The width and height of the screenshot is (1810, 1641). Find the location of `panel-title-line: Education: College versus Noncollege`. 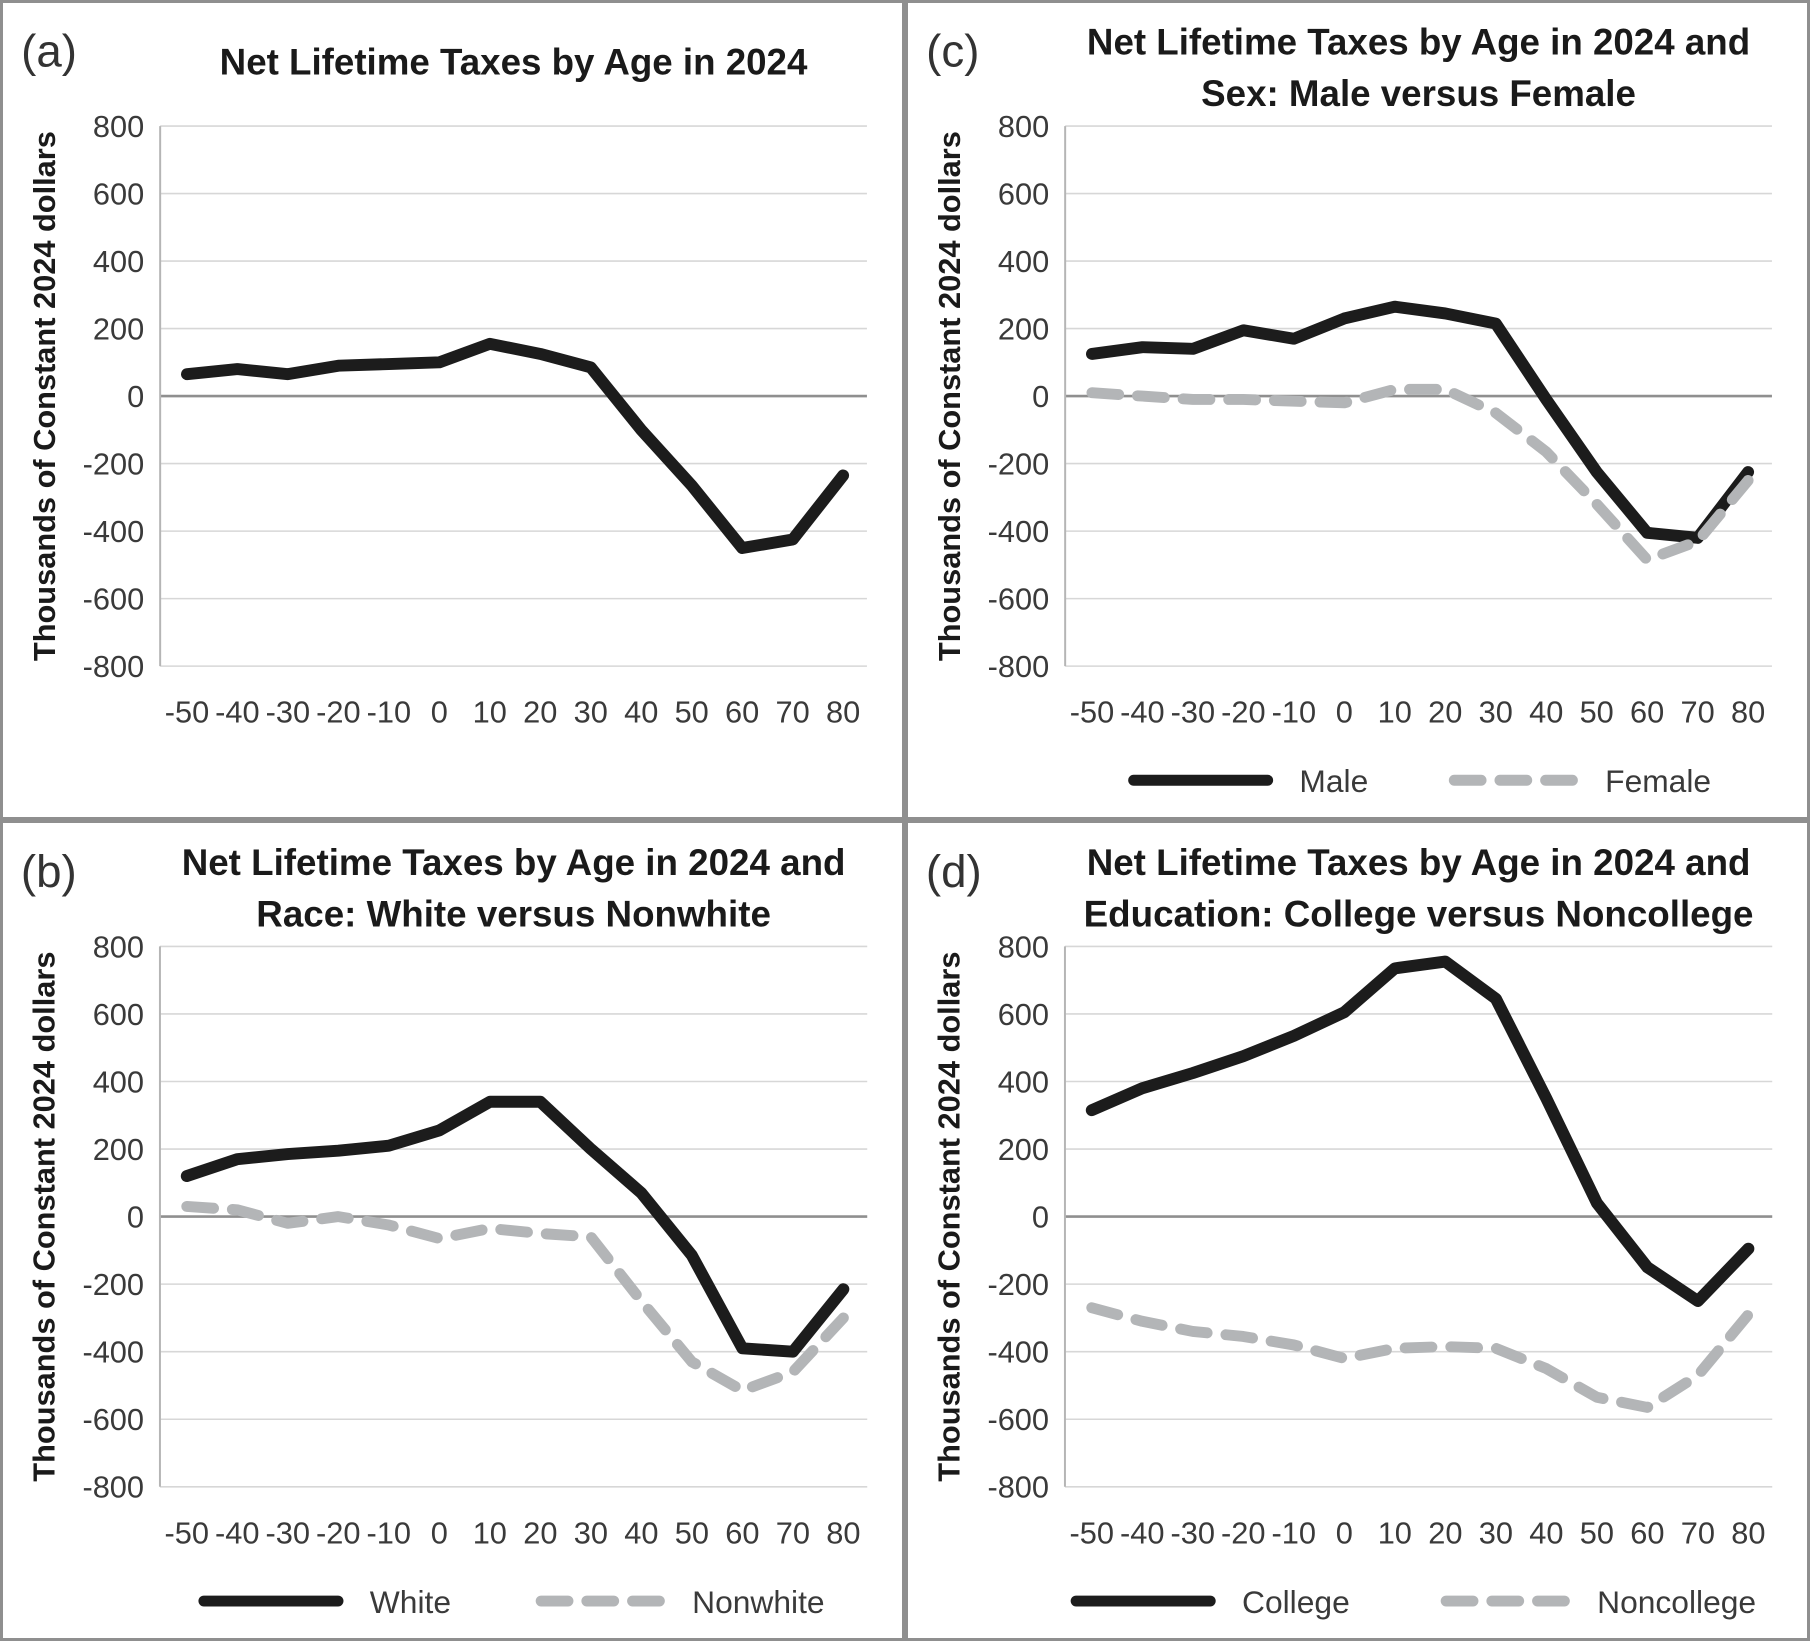

panel-title-line: Education: College versus Noncollege is located at coordinates (1419, 914).